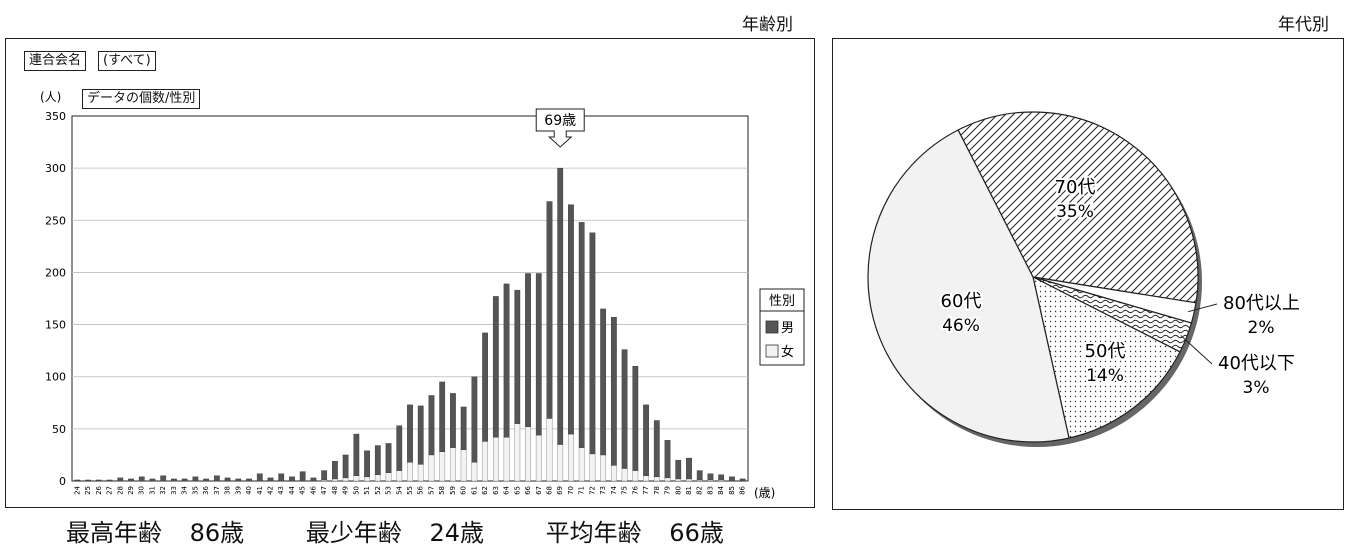 The height and width of the screenshot is (550, 1348). Describe the element at coordinates (635, 489) in the screenshot. I see `x-tick-label: 76` at that location.